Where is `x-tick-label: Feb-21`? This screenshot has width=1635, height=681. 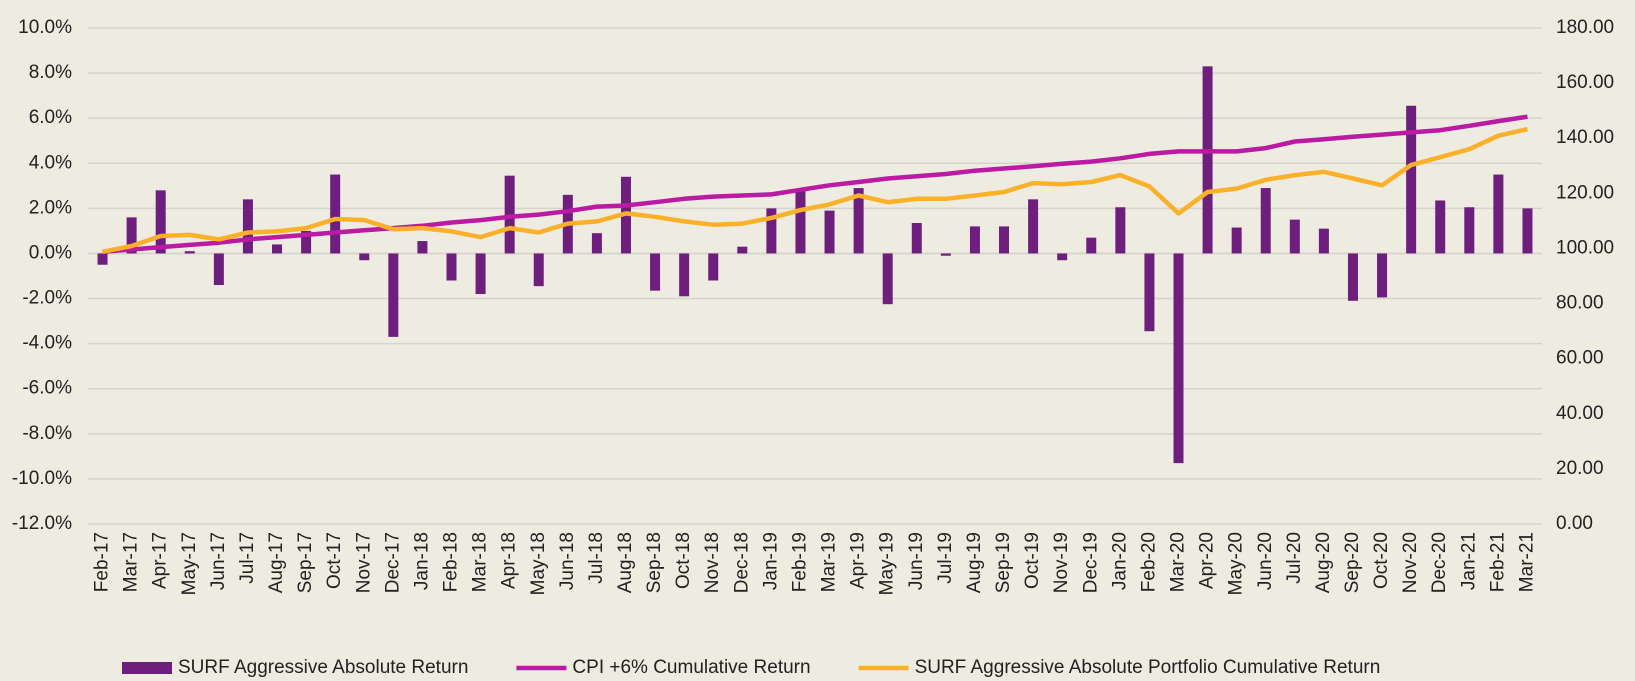
x-tick-label: Feb-21 is located at coordinates (1497, 562).